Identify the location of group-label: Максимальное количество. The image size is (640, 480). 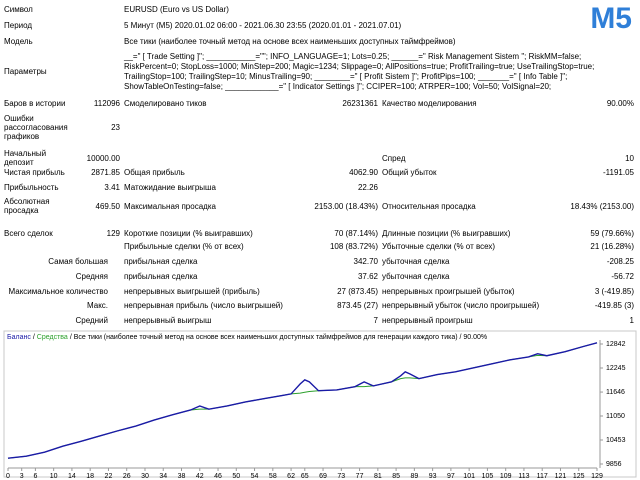
(58, 291).